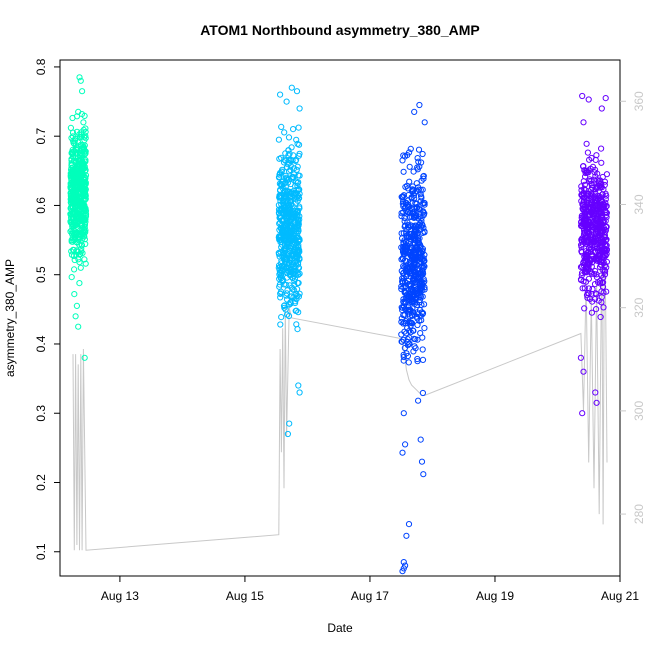  What do you see at coordinates (41, 66) in the screenshot?
I see `y-tick-label: 0.8` at bounding box center [41, 66].